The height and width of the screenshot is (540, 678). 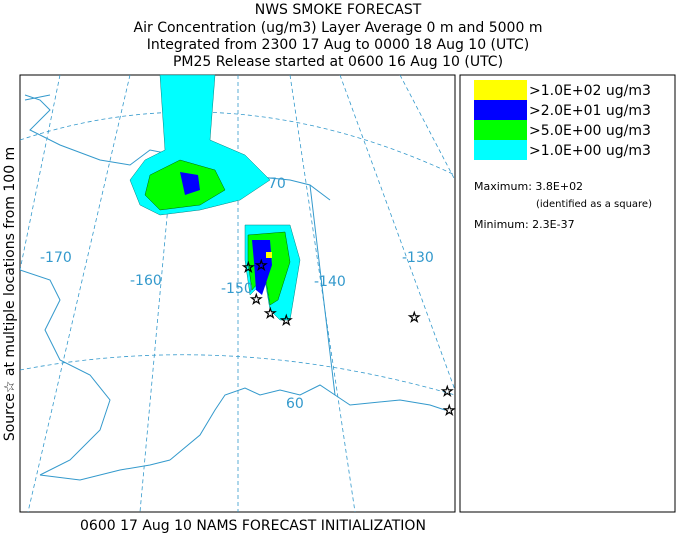 I want to click on max-note: (identified as a square), so click(x=594, y=204).